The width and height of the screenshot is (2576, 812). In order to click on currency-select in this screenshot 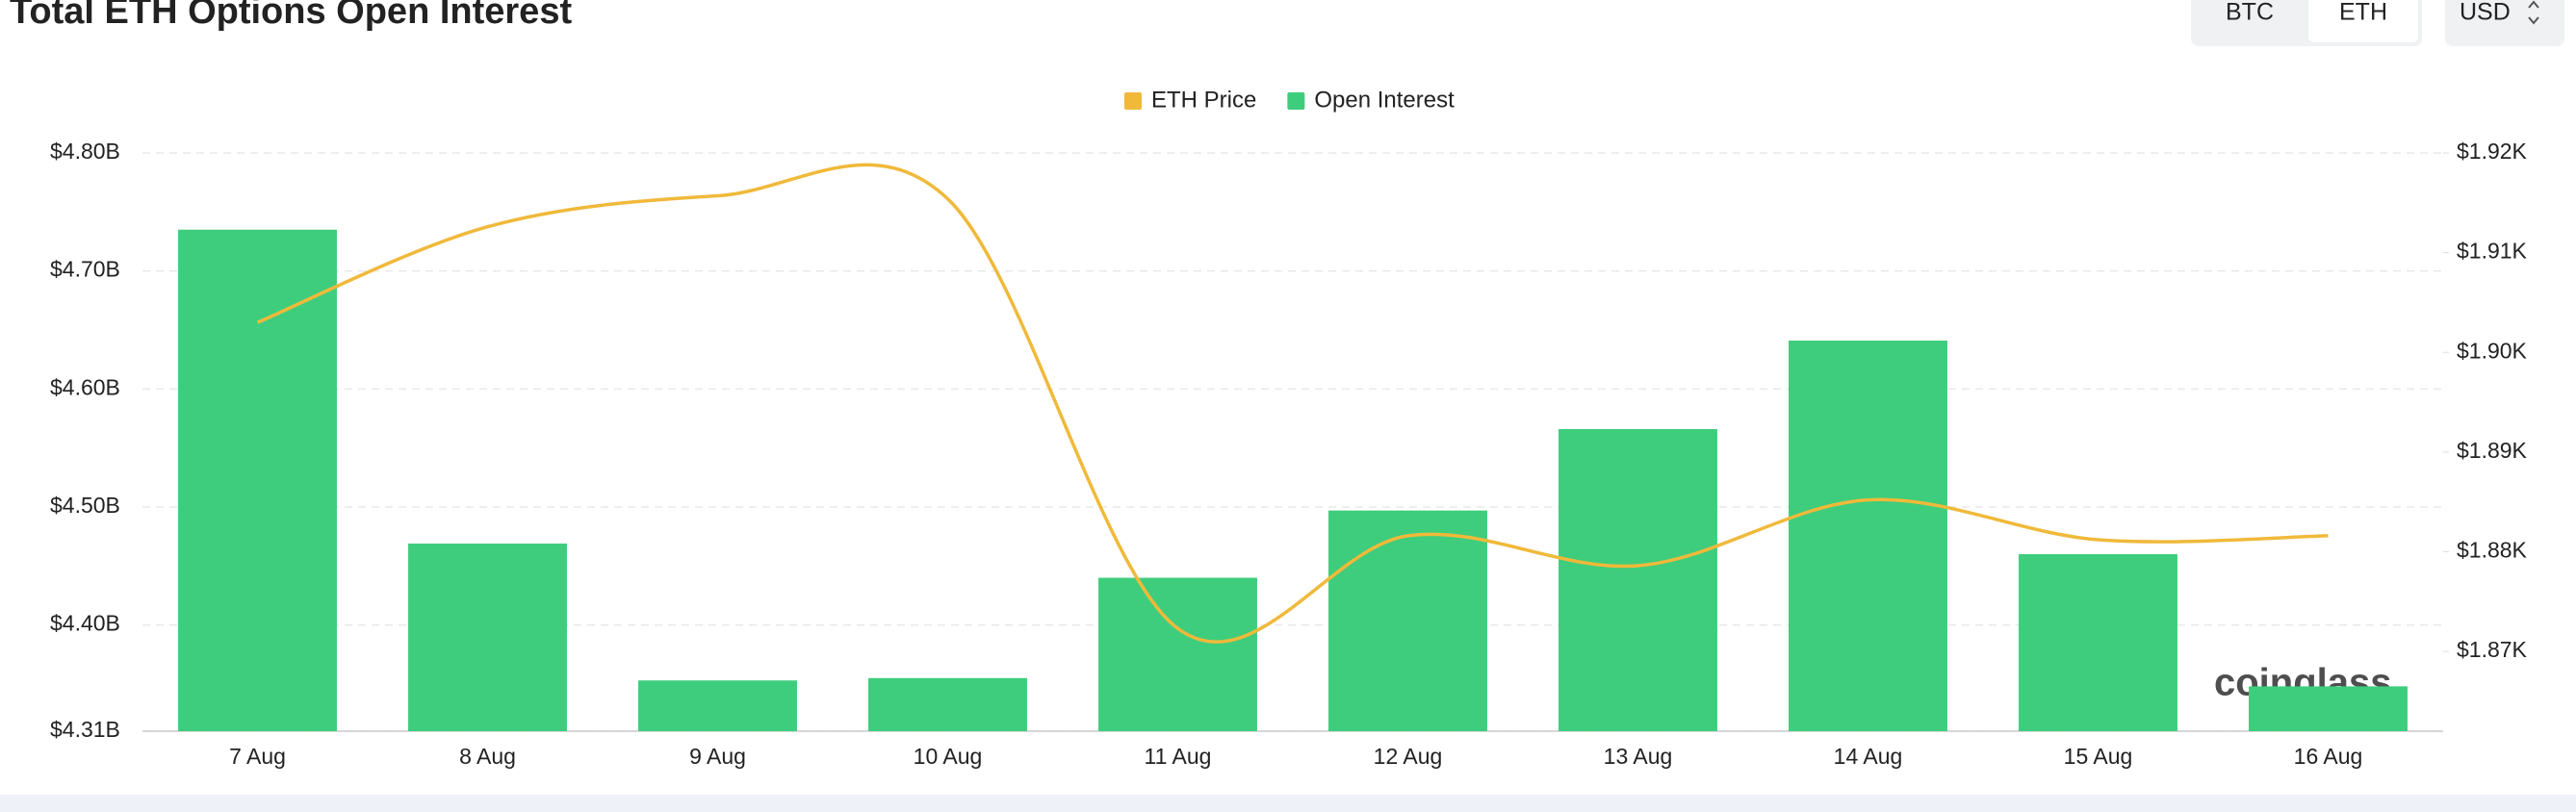, I will do `click(2505, 23)`.